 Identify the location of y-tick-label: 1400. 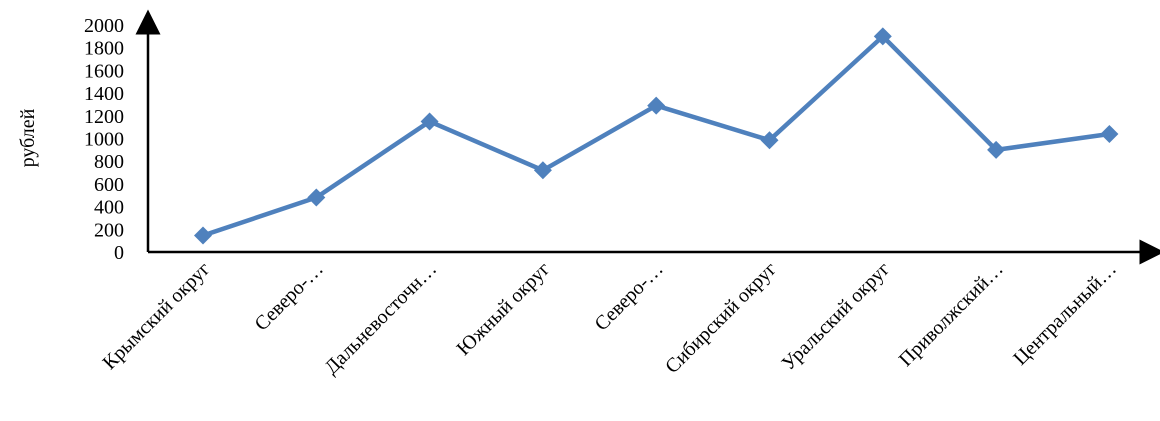
(104, 94).